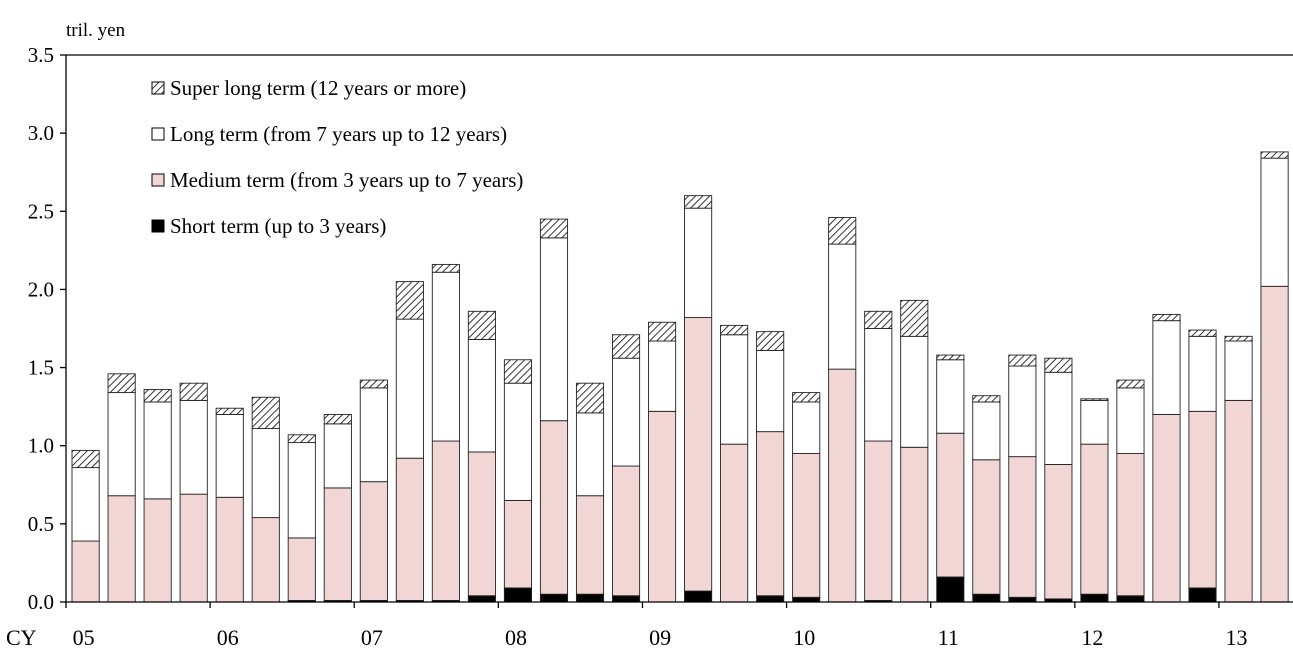 The height and width of the screenshot is (652, 1293). I want to click on y-tick-label: 0.0, so click(41, 602).